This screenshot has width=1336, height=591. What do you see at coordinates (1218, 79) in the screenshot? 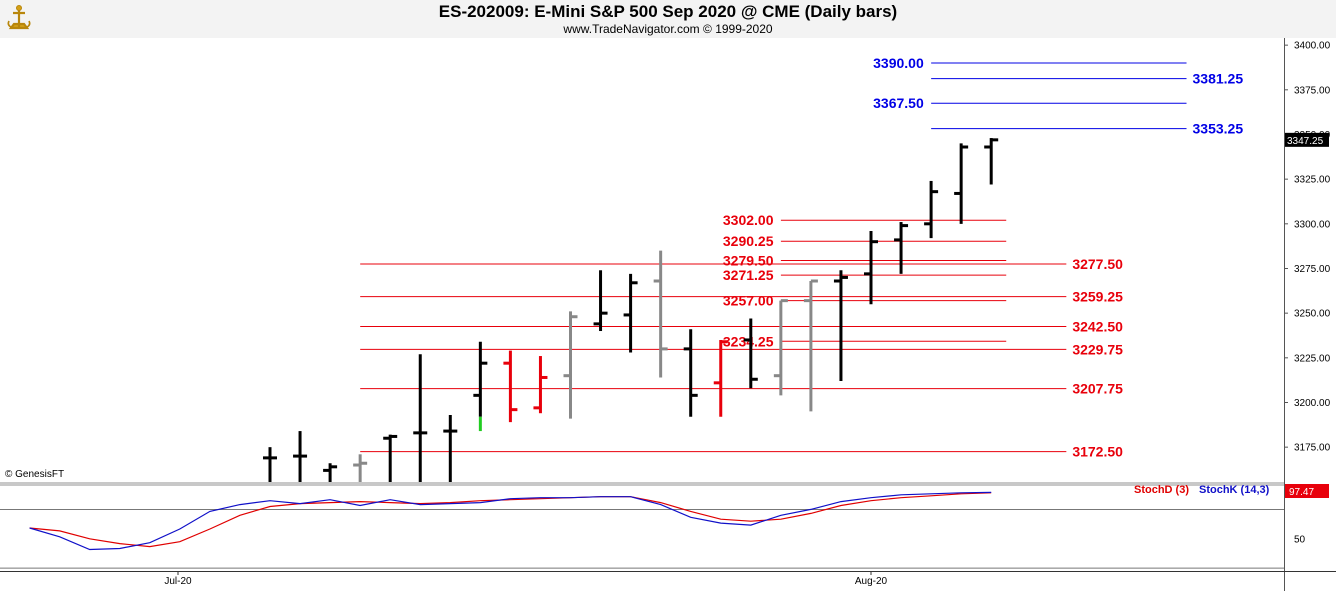
I see `target-level-label: 3381.25` at bounding box center [1218, 79].